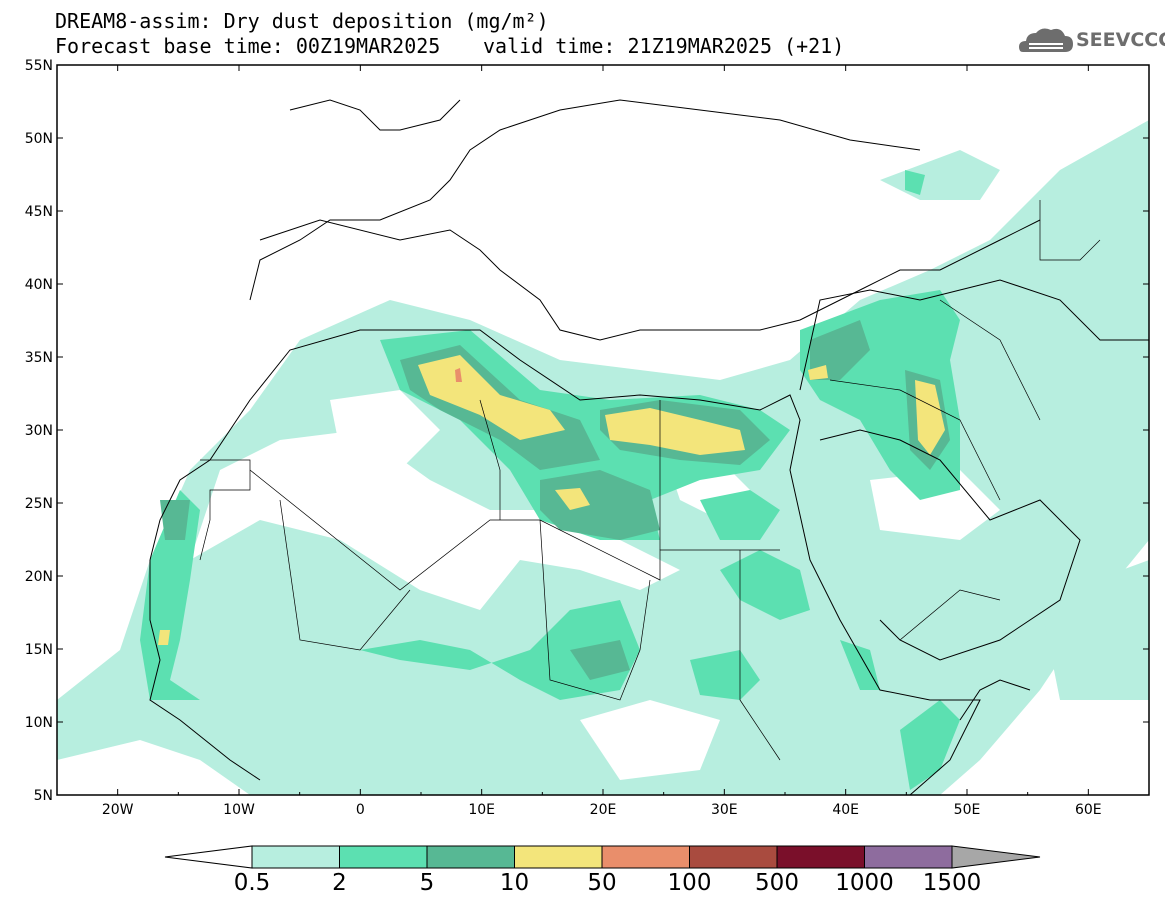  I want to click on colorbar-label: 1000, so click(864, 883).